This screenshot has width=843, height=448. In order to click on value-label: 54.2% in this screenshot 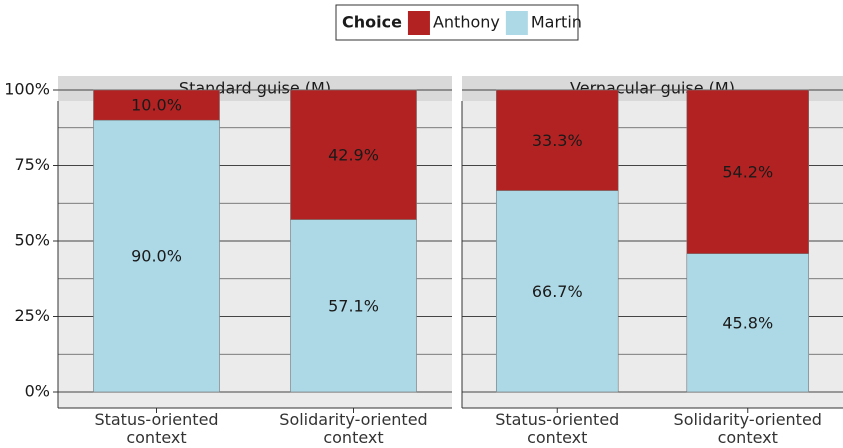, I will do `click(747, 171)`.